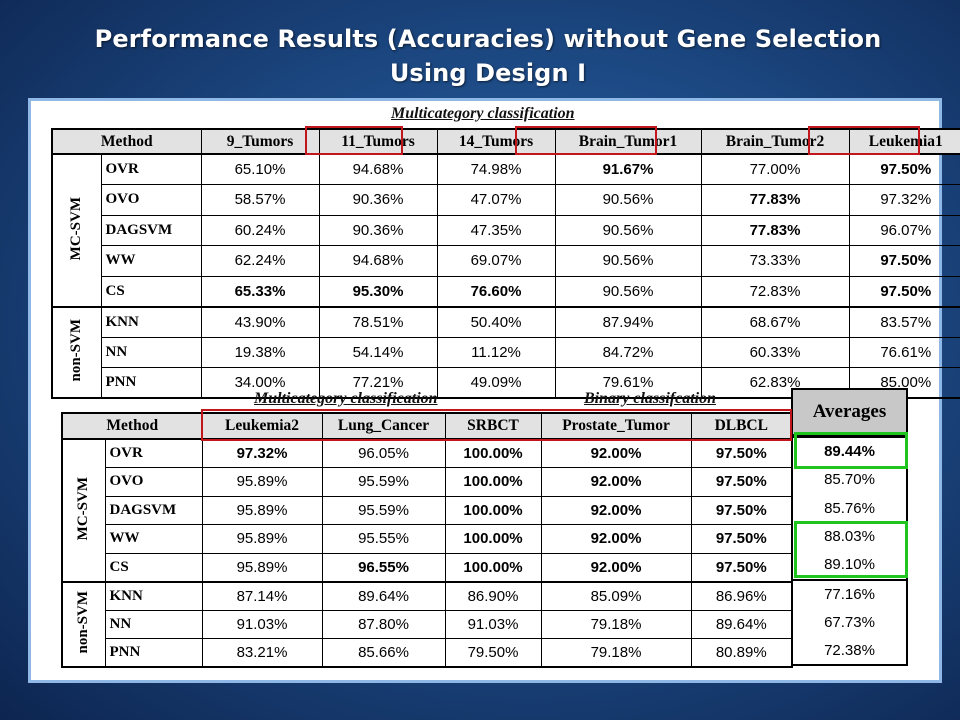 Image resolution: width=960 pixels, height=720 pixels. What do you see at coordinates (378, 230) in the screenshot?
I see `value-cell: 90.36%` at bounding box center [378, 230].